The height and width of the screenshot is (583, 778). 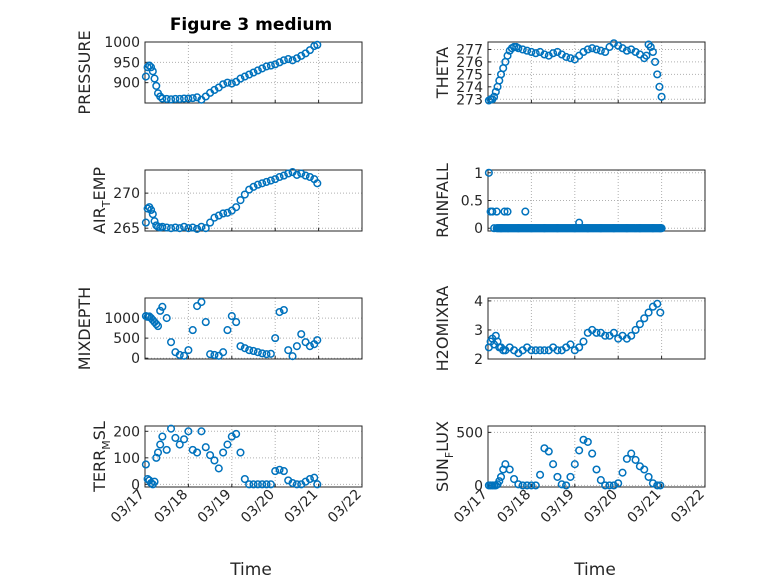 I want to click on y-axis-label: SUNFLUX, so click(x=444, y=456).